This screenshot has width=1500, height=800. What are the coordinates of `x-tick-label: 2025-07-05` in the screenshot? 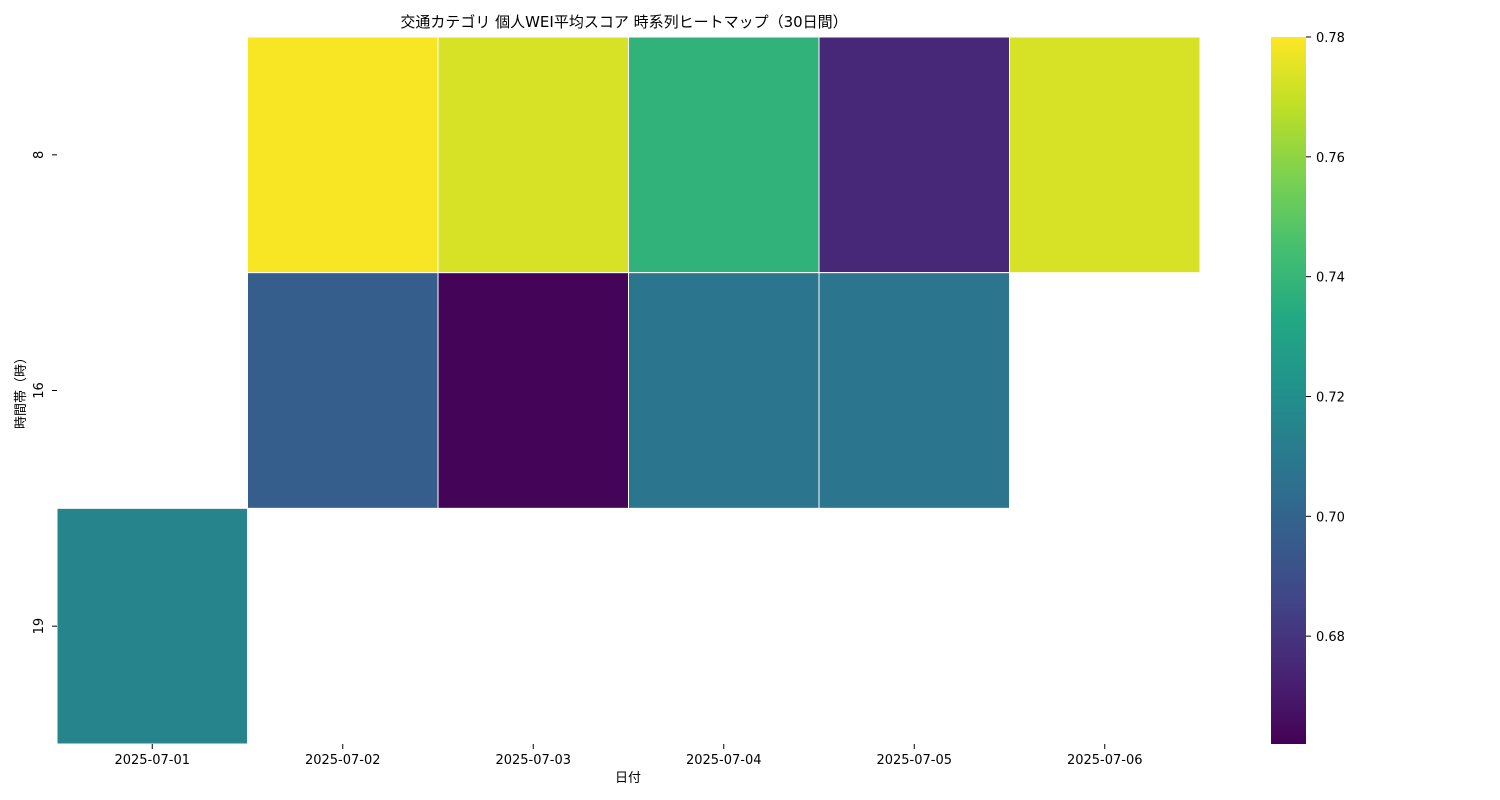 It's located at (914, 760).